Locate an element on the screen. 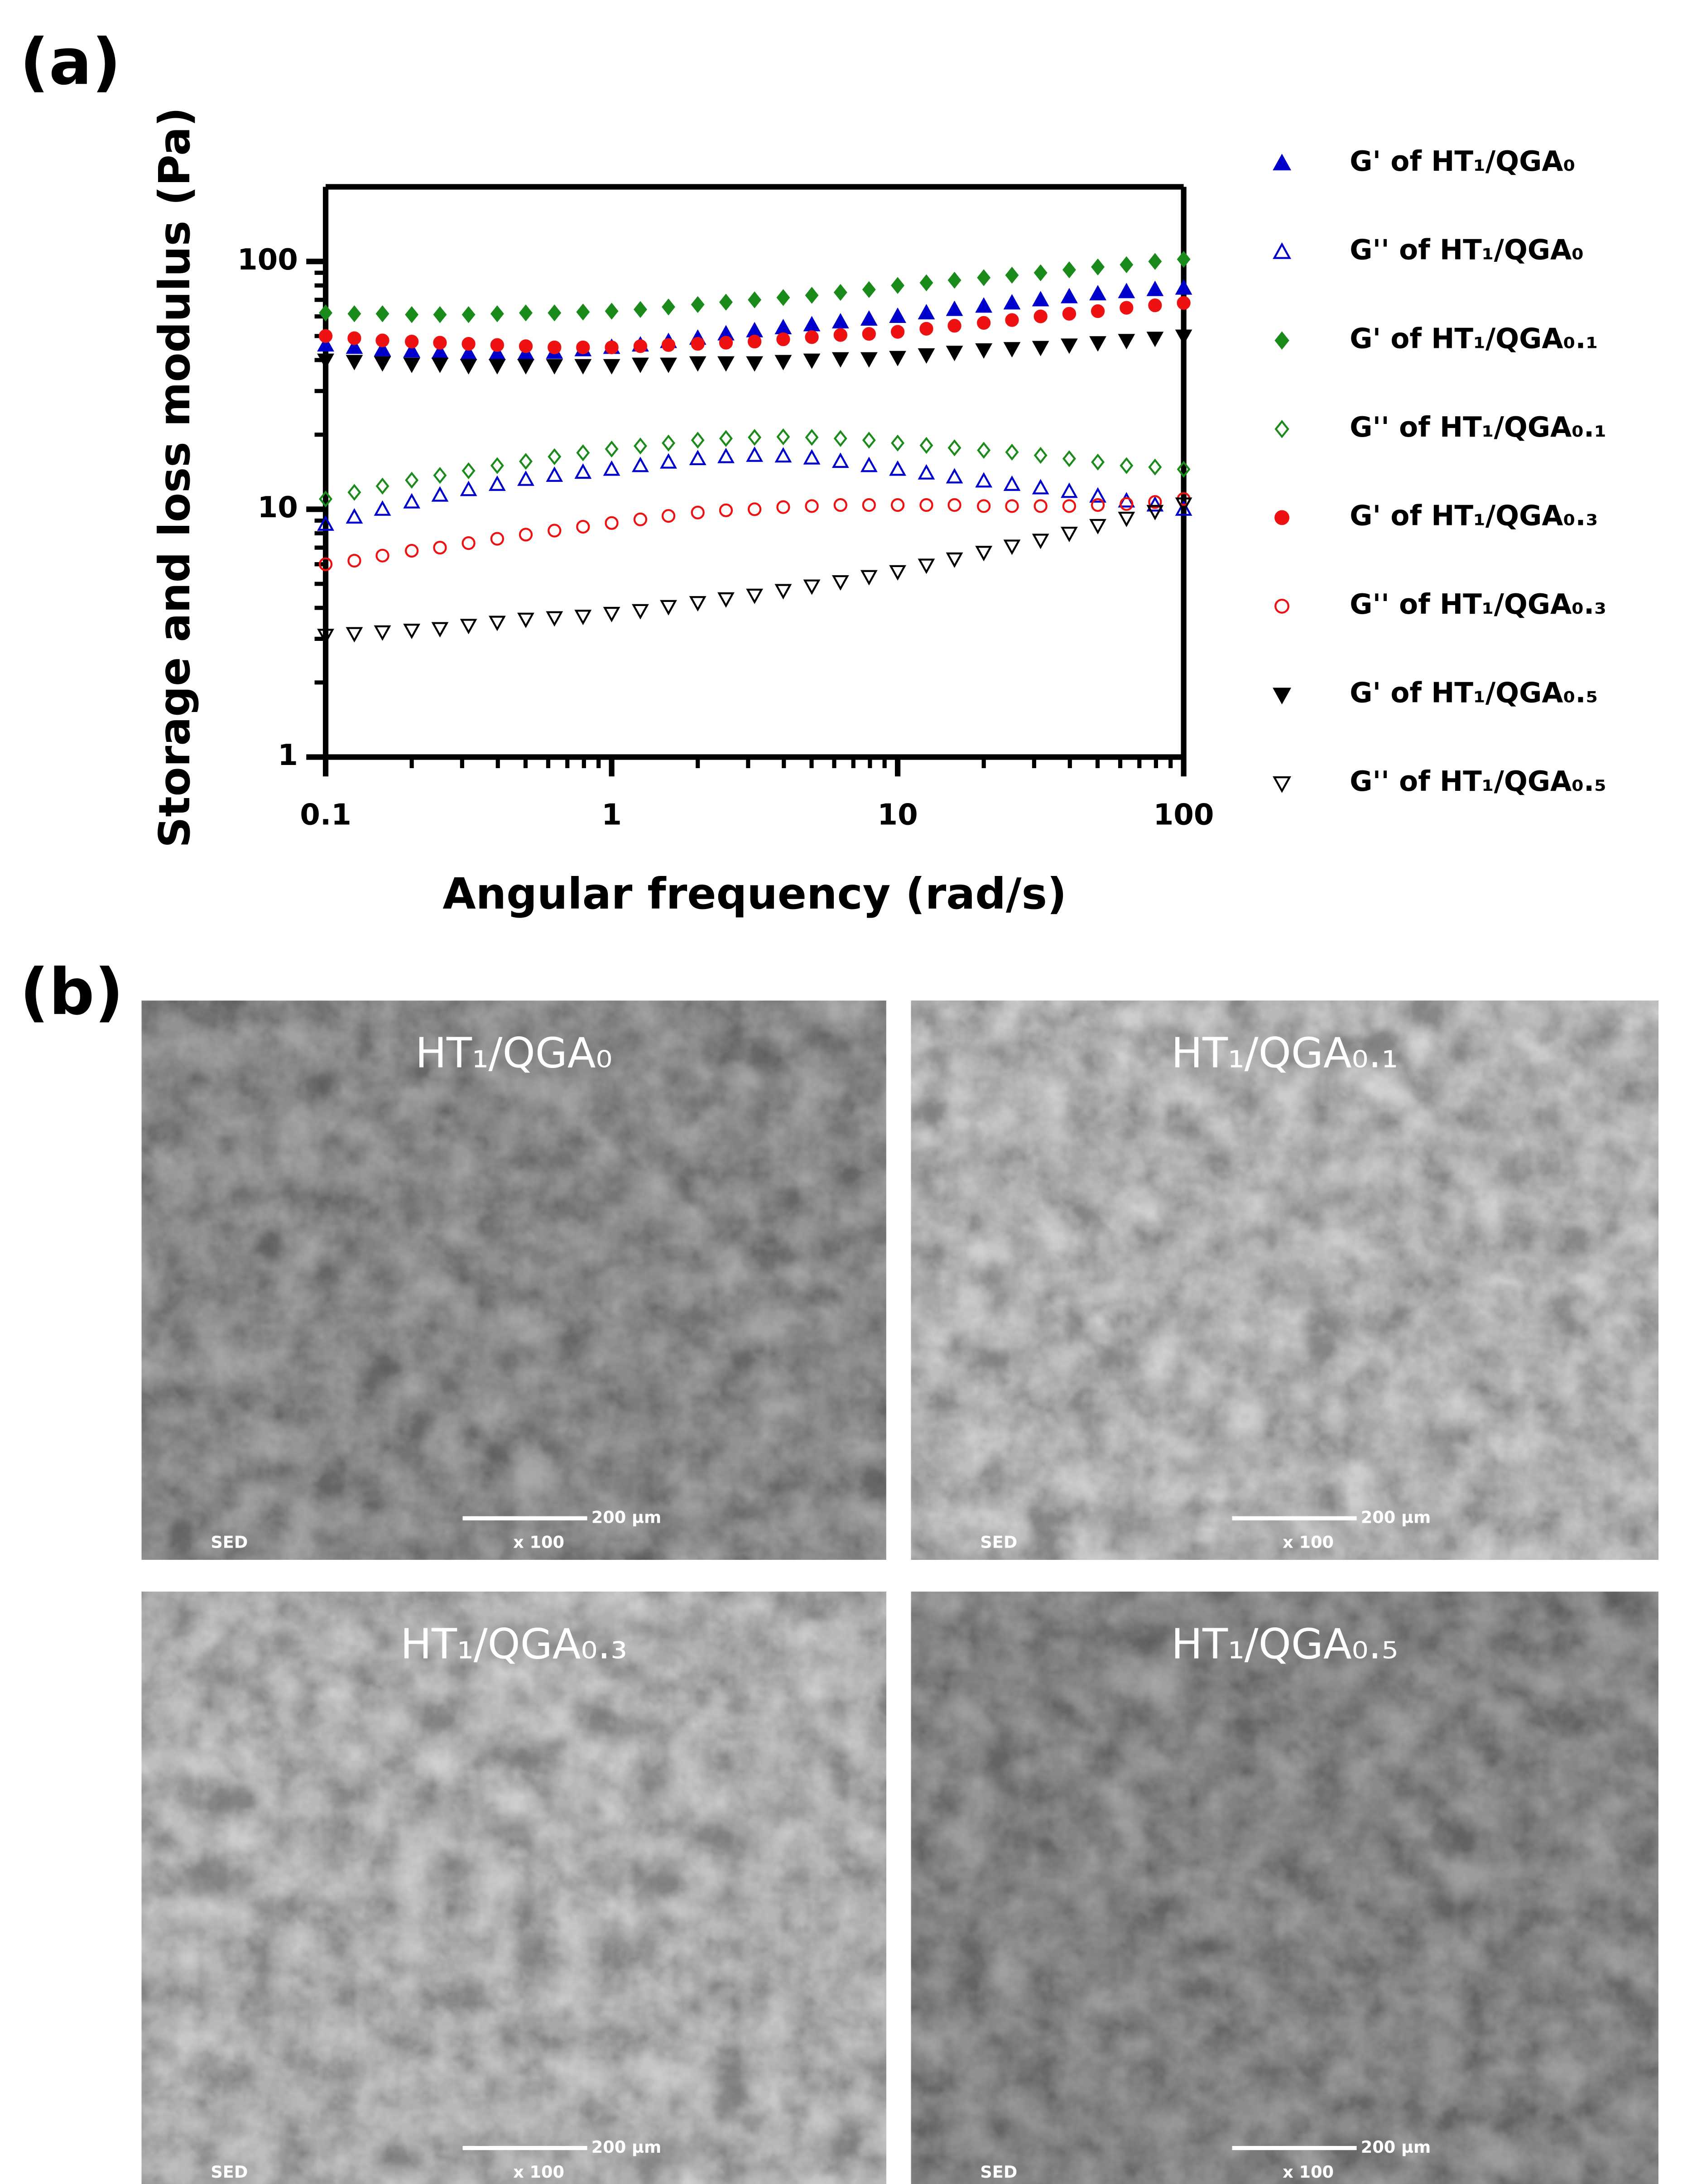 The image size is (1692, 2184). sem-brightness is located at coordinates (1284, 1280).